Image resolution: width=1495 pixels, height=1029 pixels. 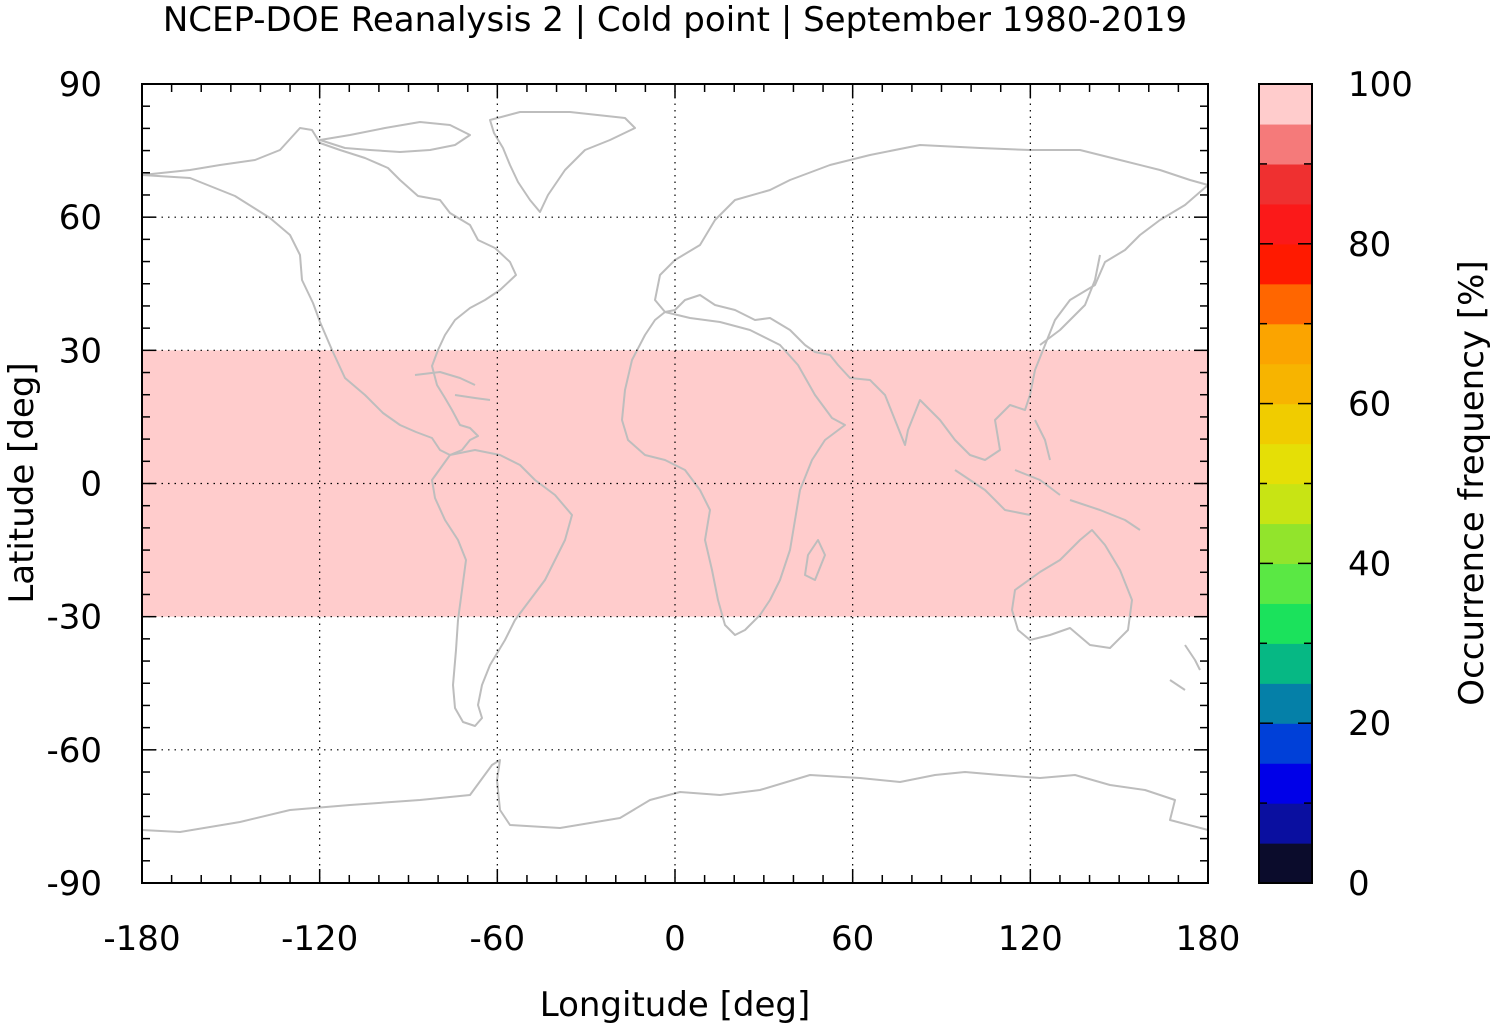 I want to click on y-tick-label: -60, so click(x=74, y=751).